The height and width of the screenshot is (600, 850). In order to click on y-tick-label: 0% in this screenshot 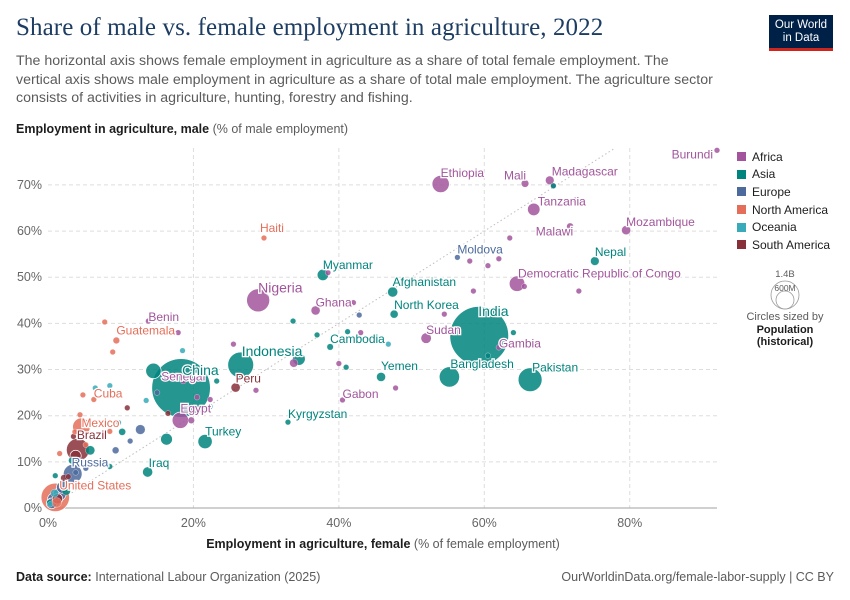, I will do `click(33, 508)`.